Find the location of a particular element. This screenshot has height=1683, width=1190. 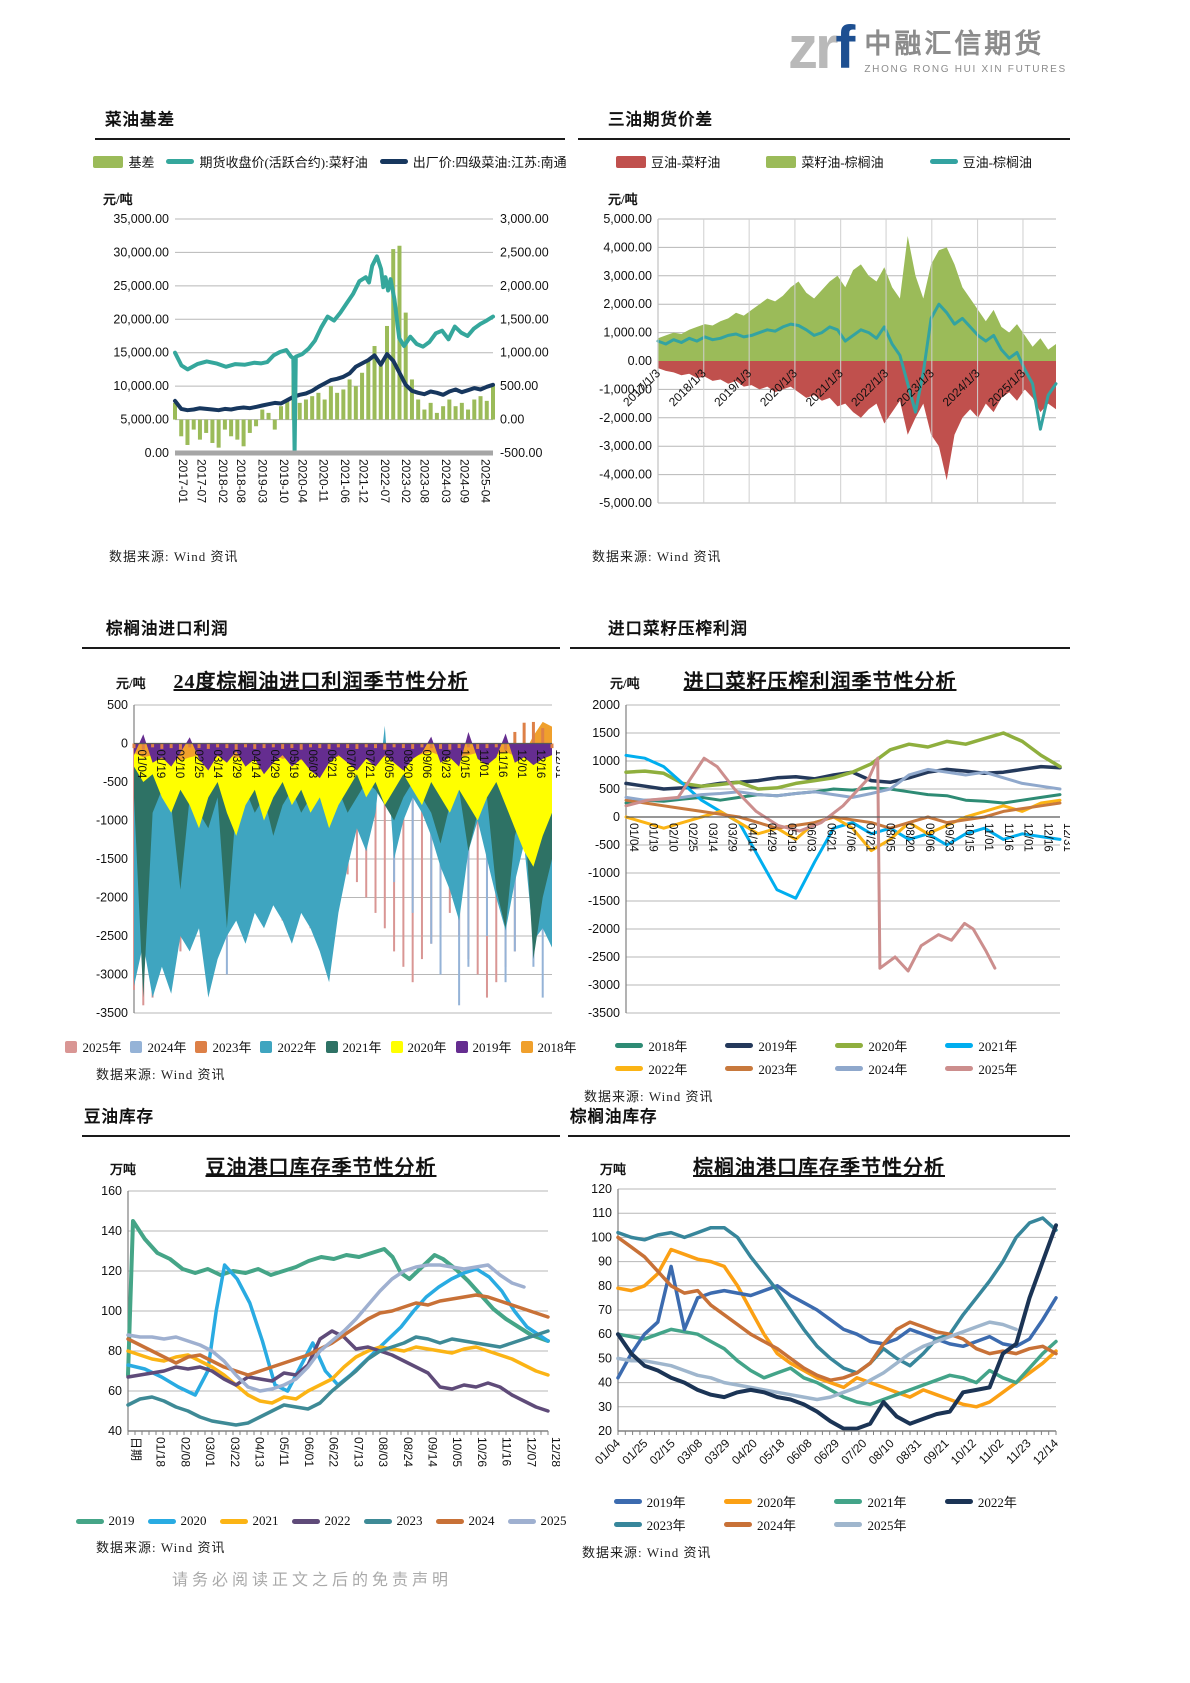

svg-text: 09/21 is located at coordinates (935, 1451).